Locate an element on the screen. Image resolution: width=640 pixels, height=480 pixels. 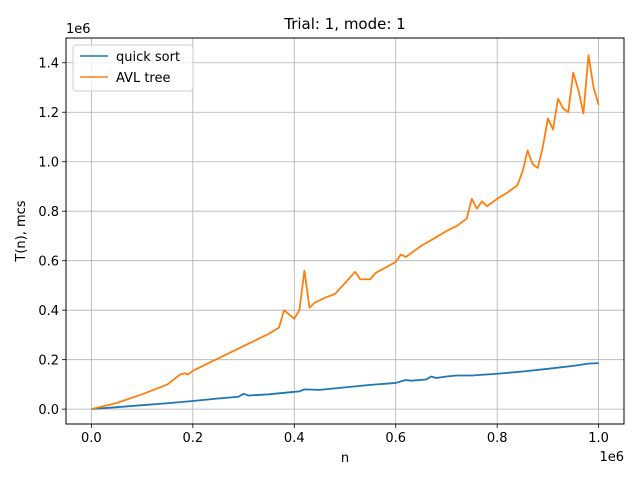
x-axis-label: n is located at coordinates (345, 458).